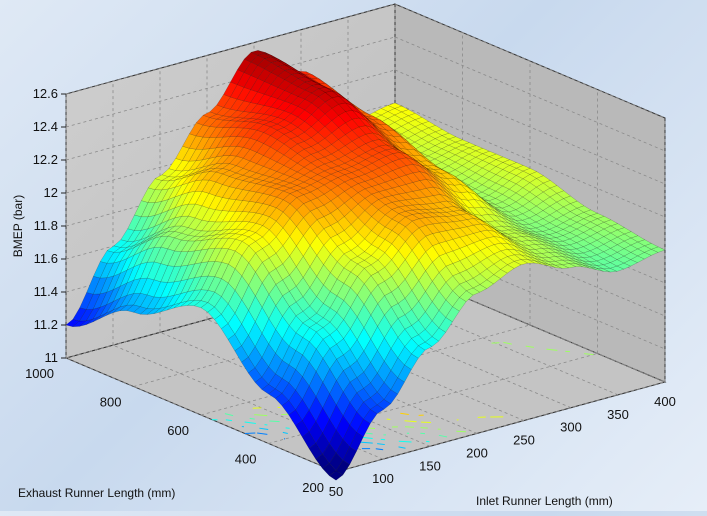 Image resolution: width=707 pixels, height=516 pixels. What do you see at coordinates (477, 452) in the screenshot?
I see `x-tick-label: 200` at bounding box center [477, 452].